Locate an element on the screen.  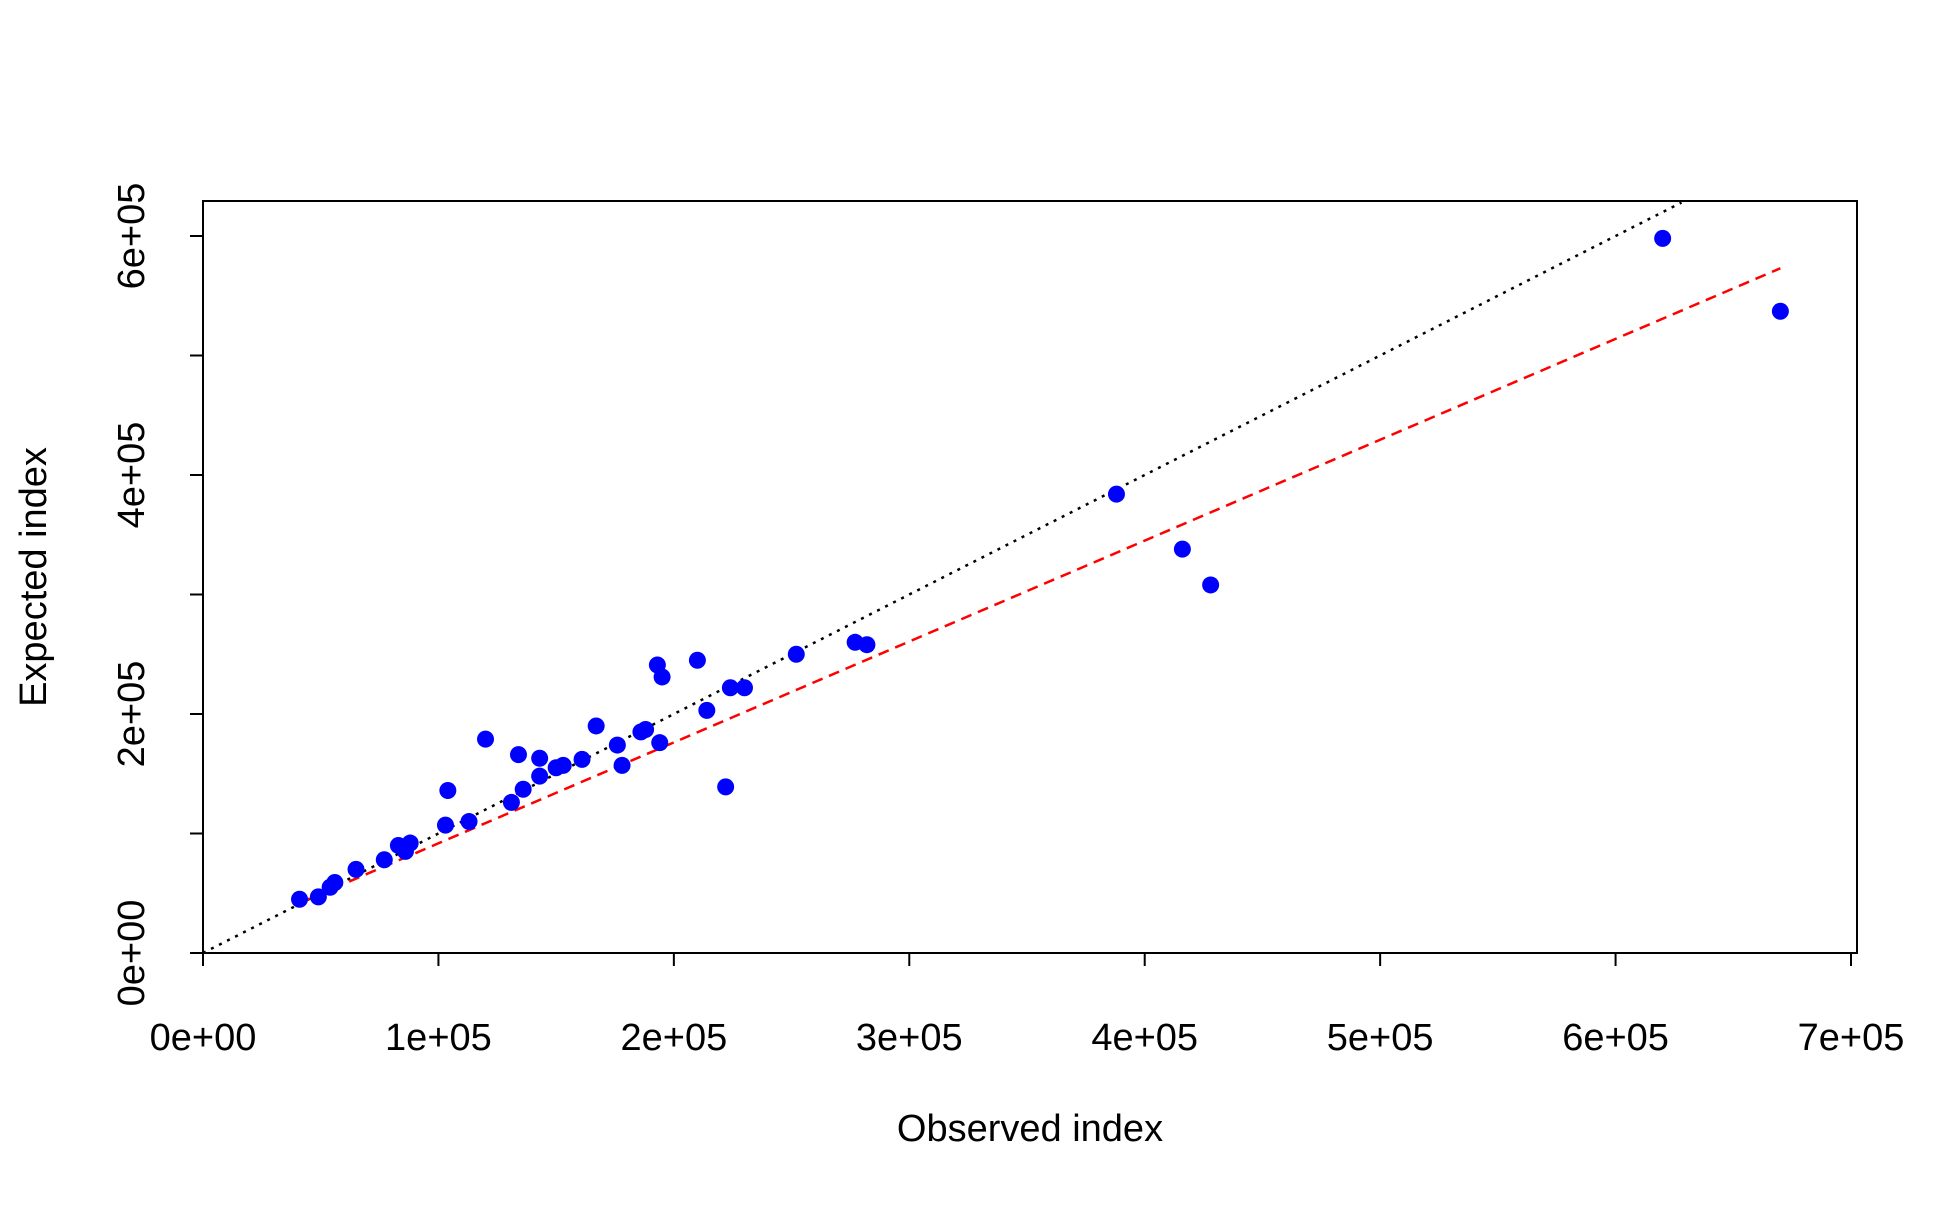
x-axis-label: Observed index is located at coordinates (1030, 1129).